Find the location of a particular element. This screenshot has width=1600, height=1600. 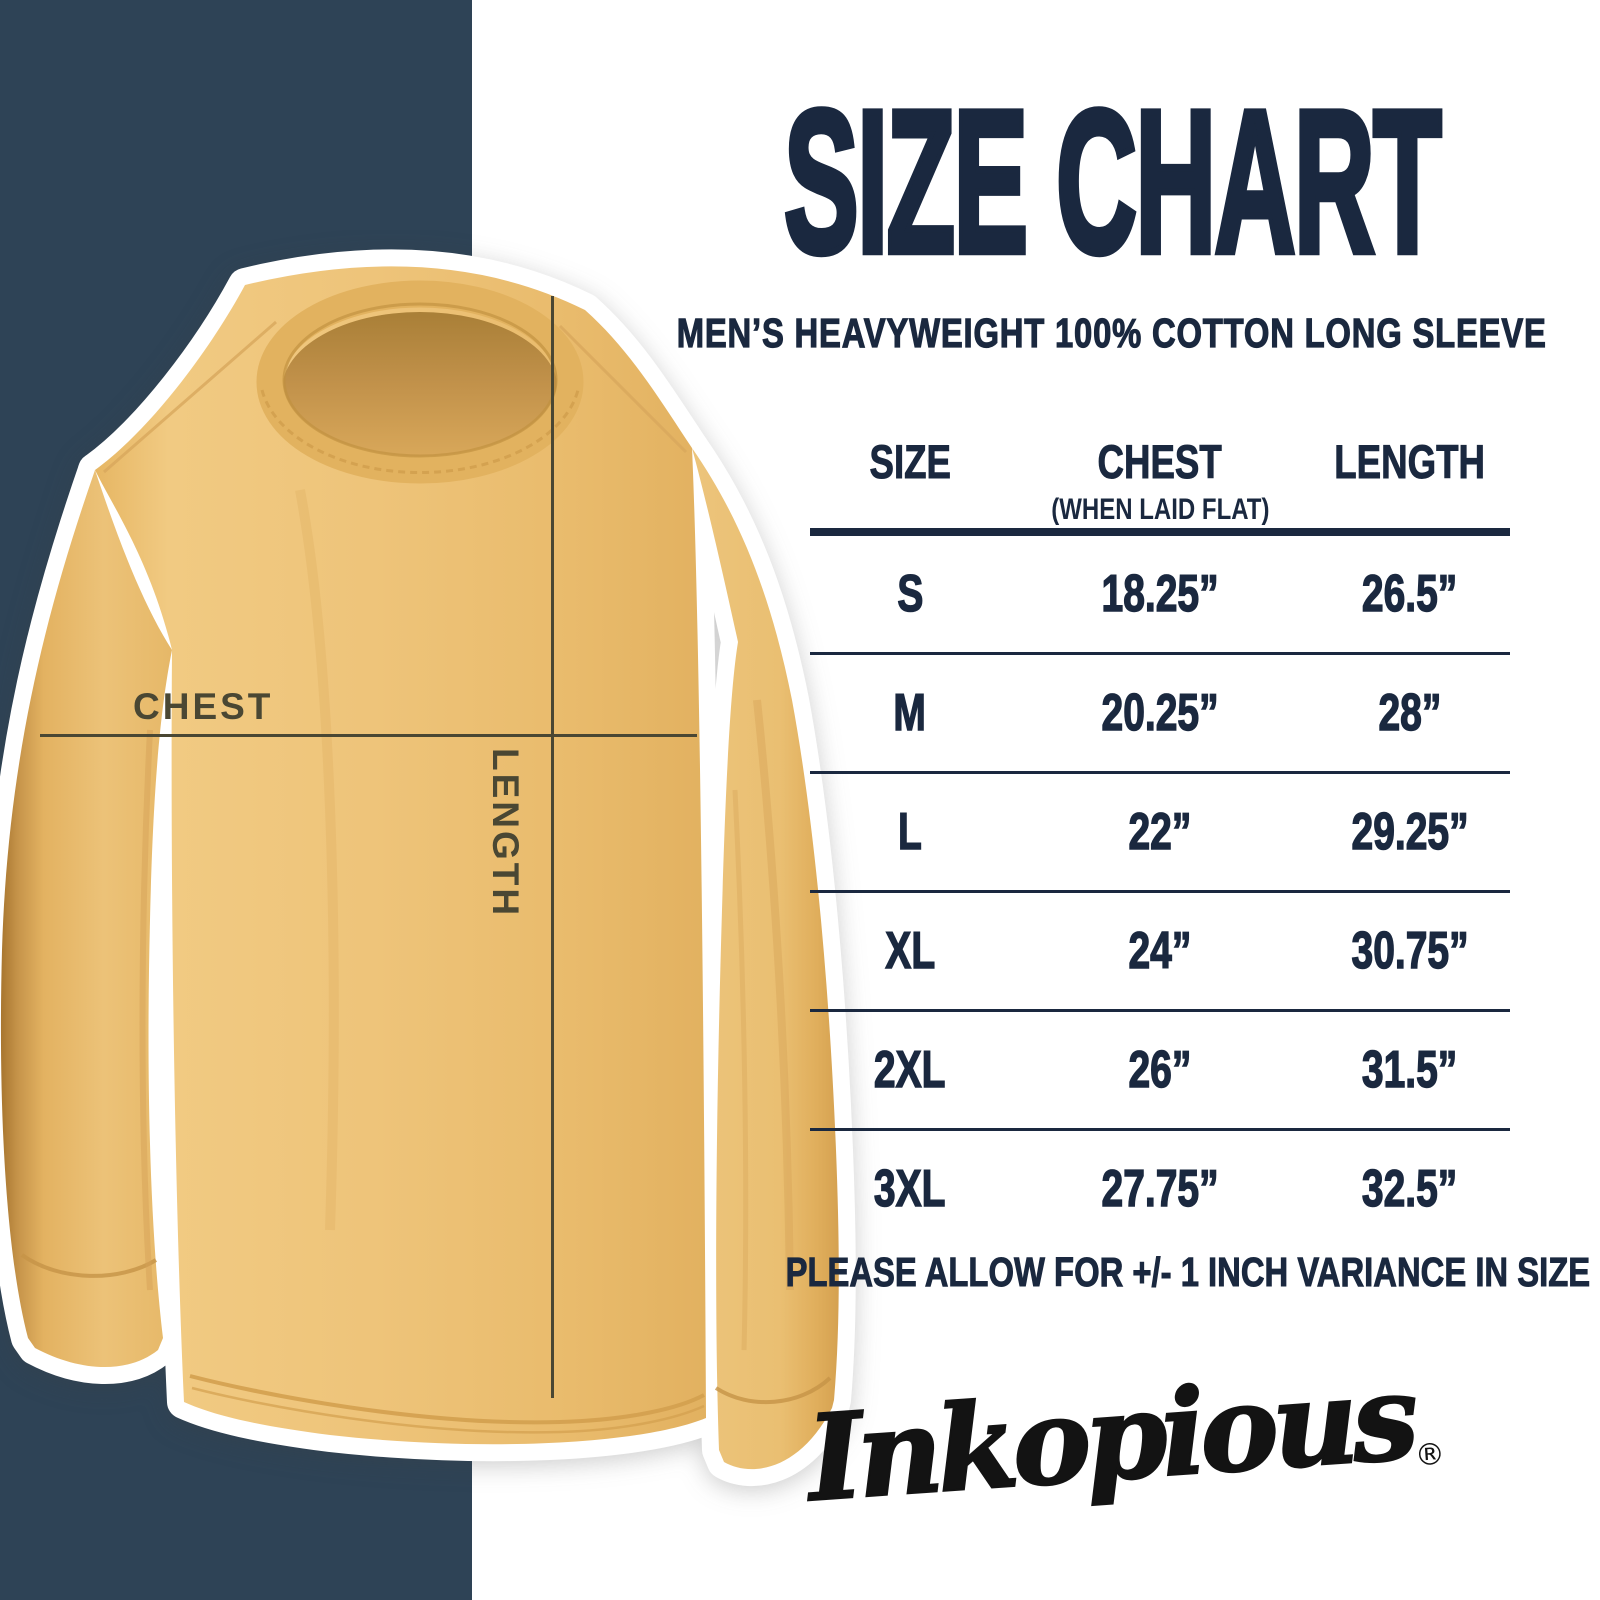

column-header-length: LENGTH is located at coordinates (1410, 475).